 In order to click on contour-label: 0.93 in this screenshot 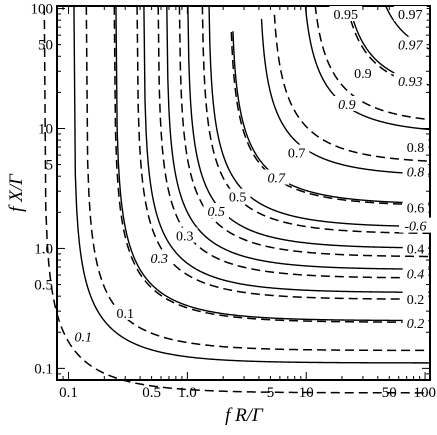, I will do `click(410, 82)`.